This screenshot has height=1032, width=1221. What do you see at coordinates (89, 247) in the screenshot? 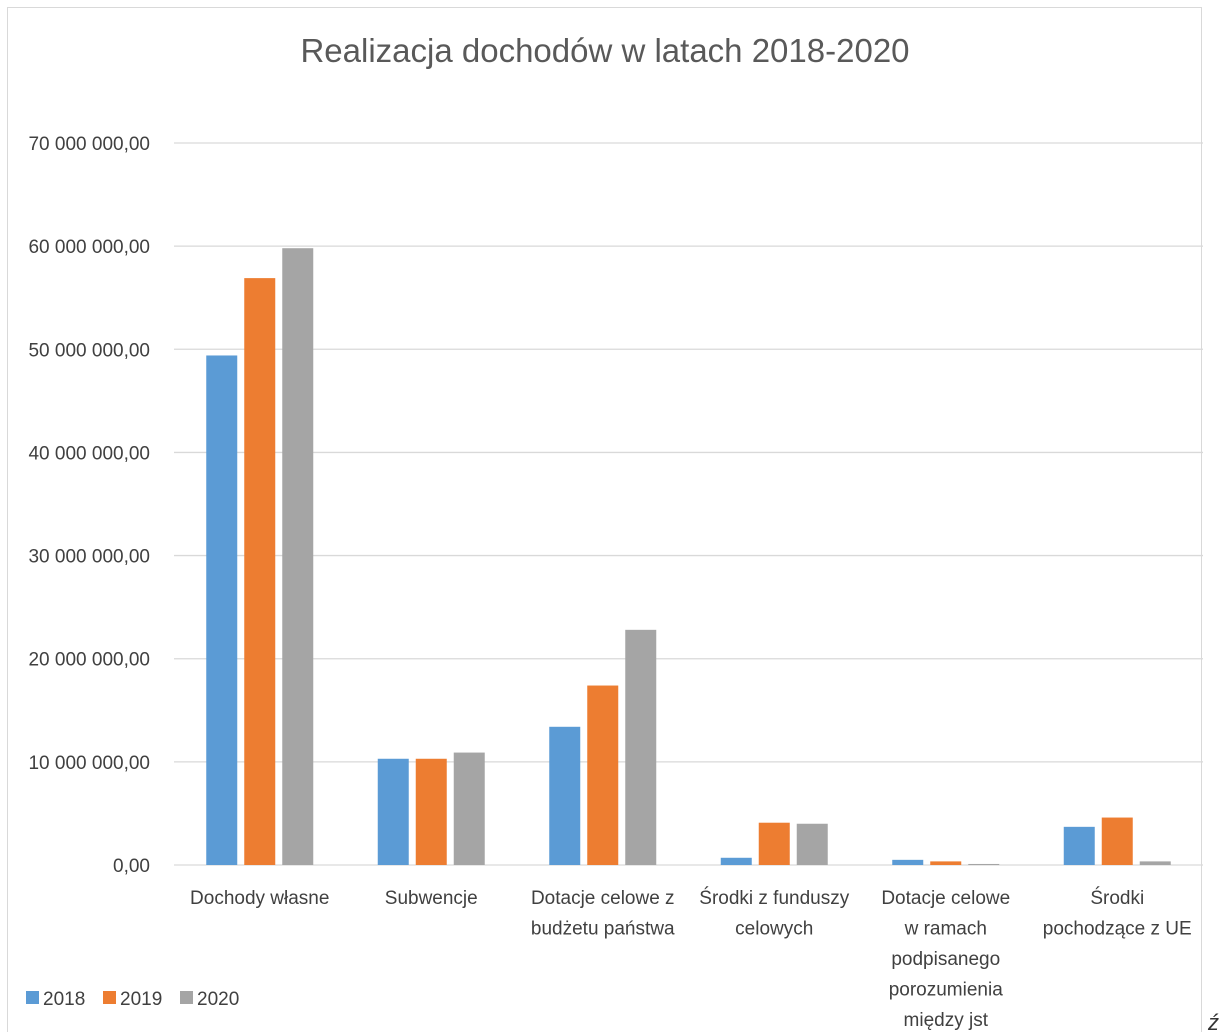
I see `y-tick-label: 60 000 000,00` at bounding box center [89, 247].